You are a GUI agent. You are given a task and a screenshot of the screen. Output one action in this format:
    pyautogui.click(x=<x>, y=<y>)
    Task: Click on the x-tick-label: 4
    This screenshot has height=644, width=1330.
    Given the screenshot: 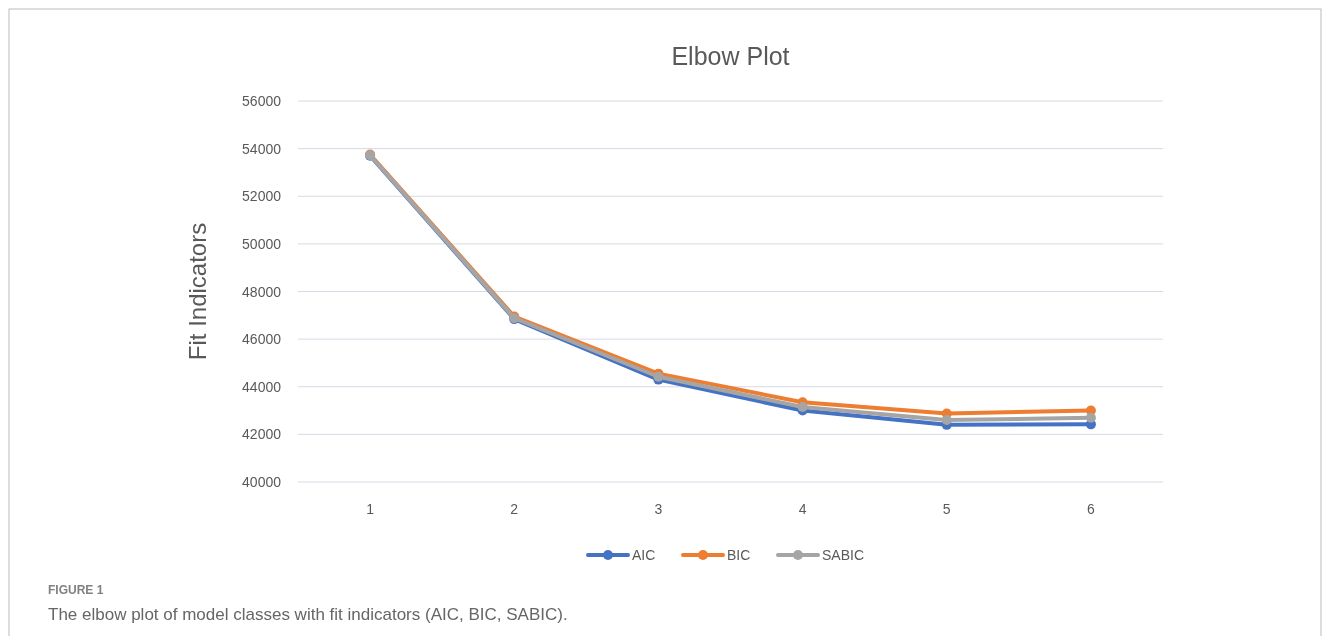 What is the action you would take?
    pyautogui.click(x=802, y=509)
    